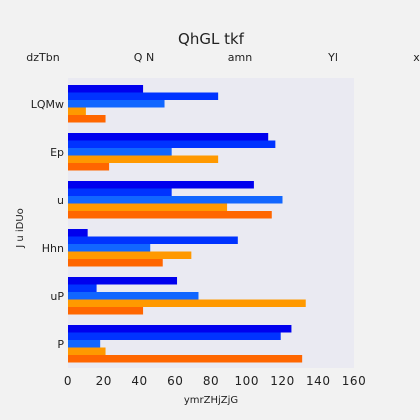  What do you see at coordinates (57, 296) in the screenshot?
I see `y-tick-label-4: uP` at bounding box center [57, 296].